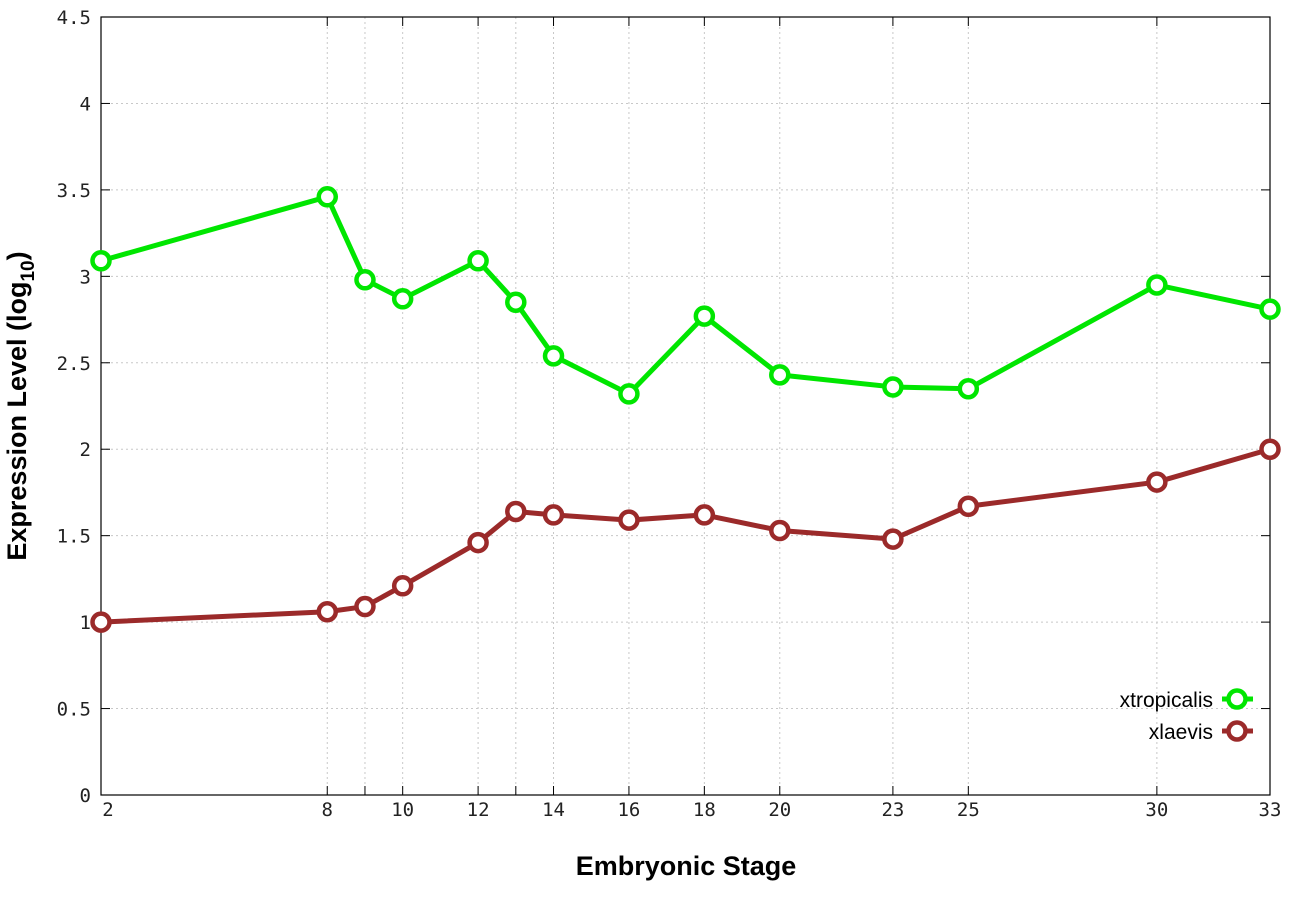 The width and height of the screenshot is (1296, 907). I want to click on y-tick-label: 0.5, so click(74, 710).